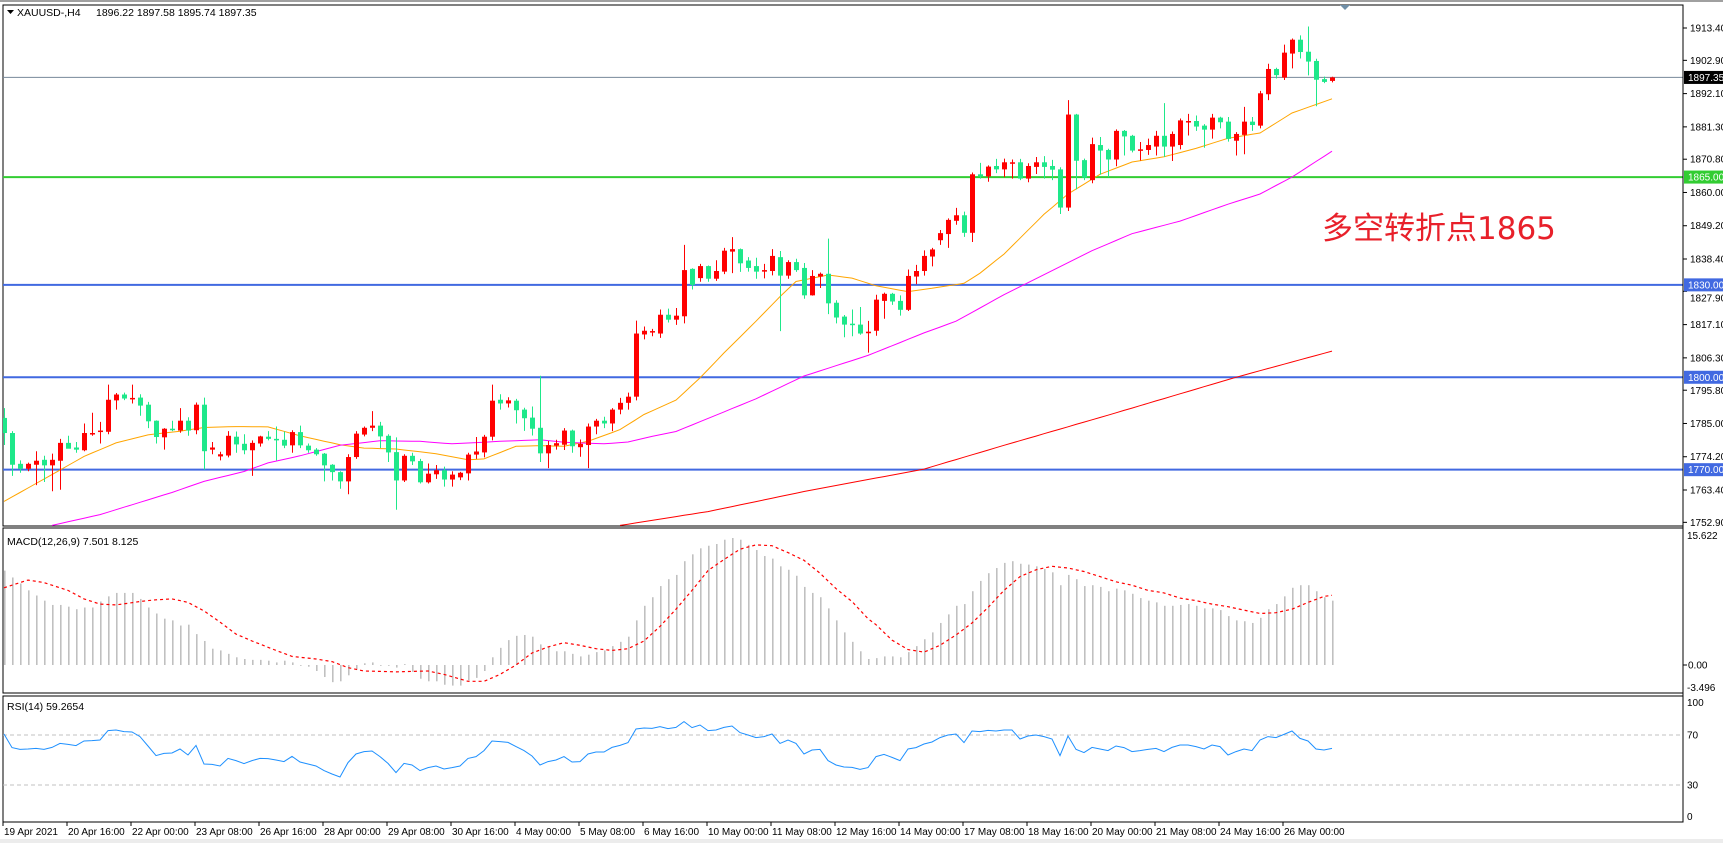 This screenshot has width=1723, height=843. Describe the element at coordinates (1345, 7) in the screenshot. I see `chart-shift-marker-icon` at that location.